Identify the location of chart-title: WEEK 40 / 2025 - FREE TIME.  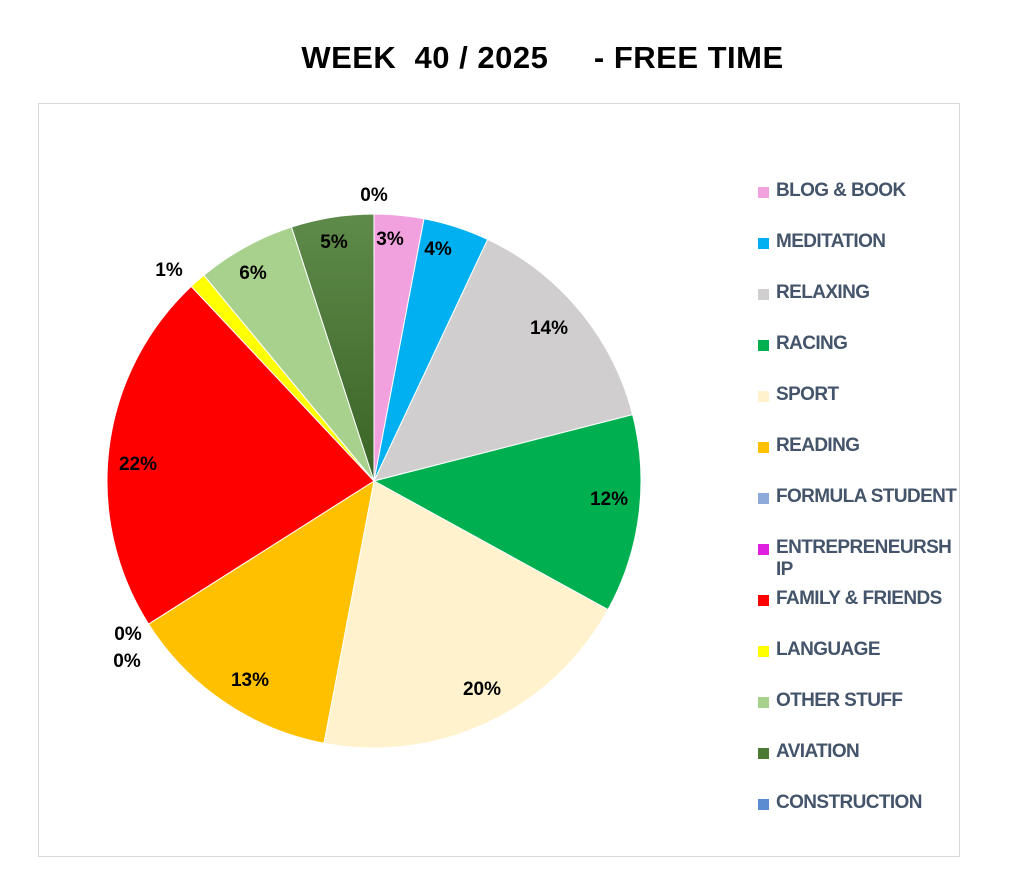
(542, 57).